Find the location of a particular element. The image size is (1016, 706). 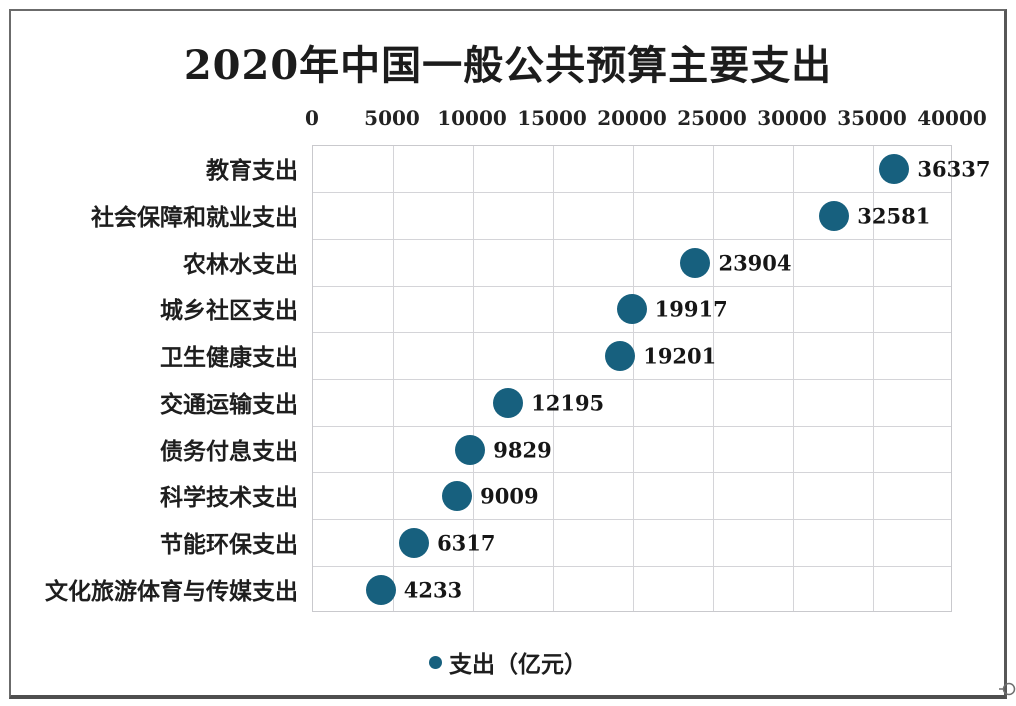

corner-artifact-icon is located at coordinates (1007, 689).